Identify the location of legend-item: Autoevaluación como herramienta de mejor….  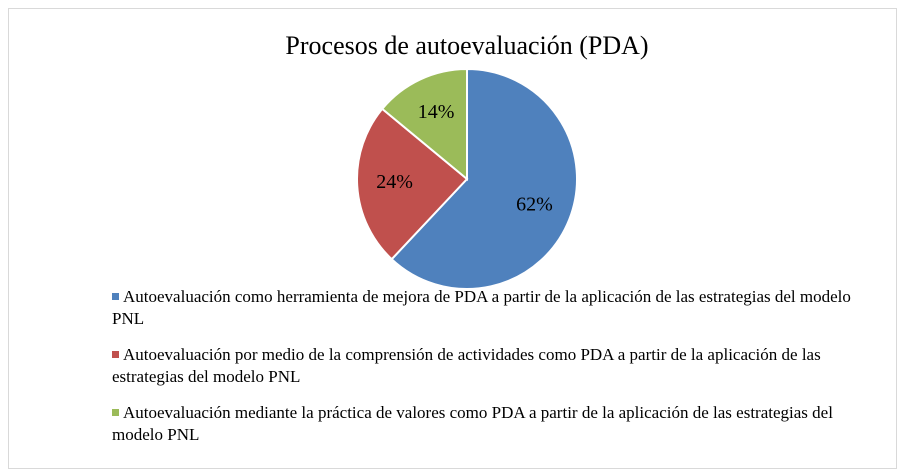
(482, 308).